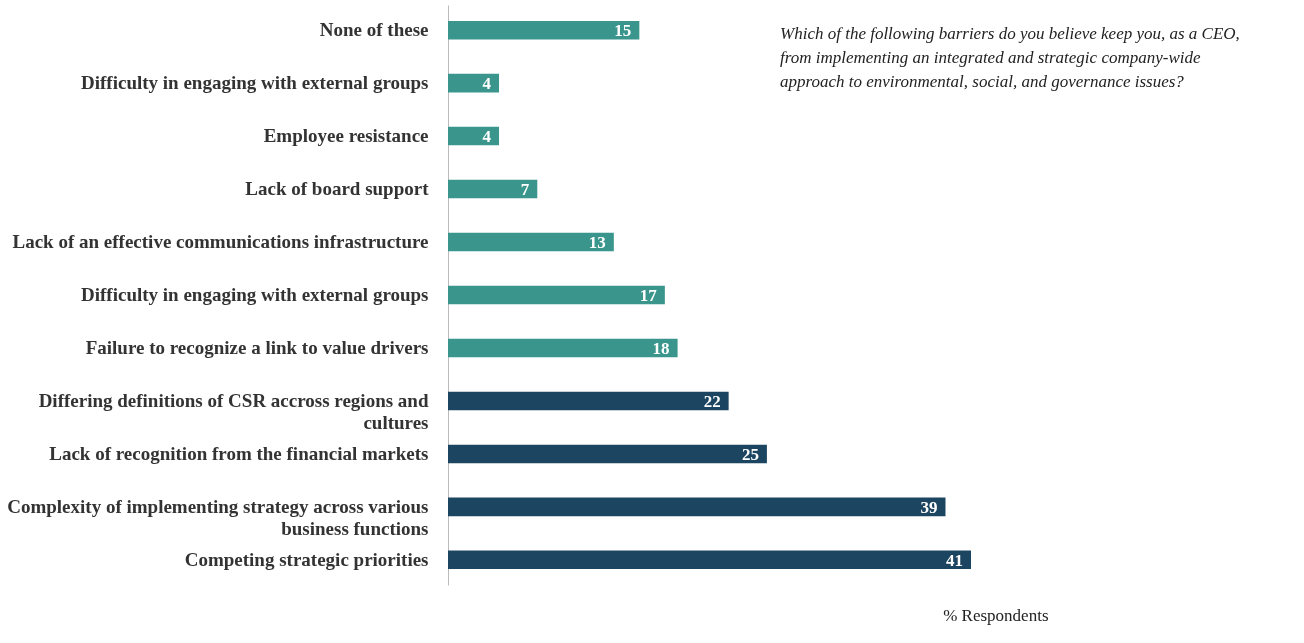 The image size is (1304, 643). I want to click on data-label: 39, so click(929, 507).